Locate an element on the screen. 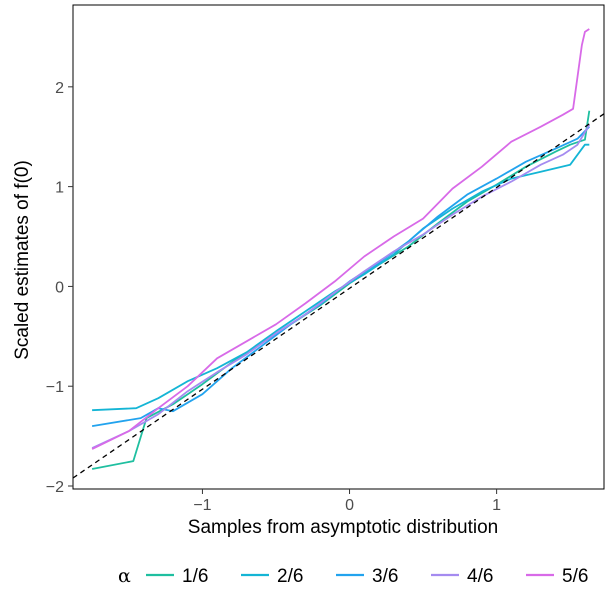 The height and width of the screenshot is (596, 609). legend-label-4: 4/6 is located at coordinates (480, 576).